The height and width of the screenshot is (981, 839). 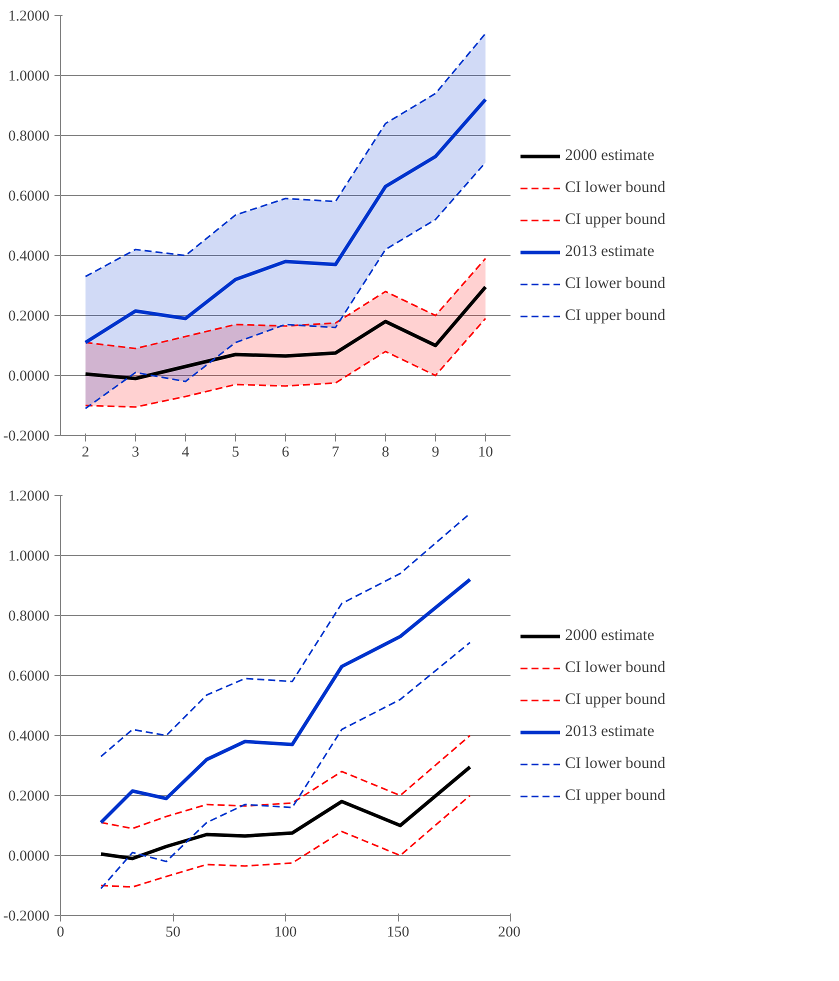 I want to click on x-tick-label: 10, so click(x=485, y=452).